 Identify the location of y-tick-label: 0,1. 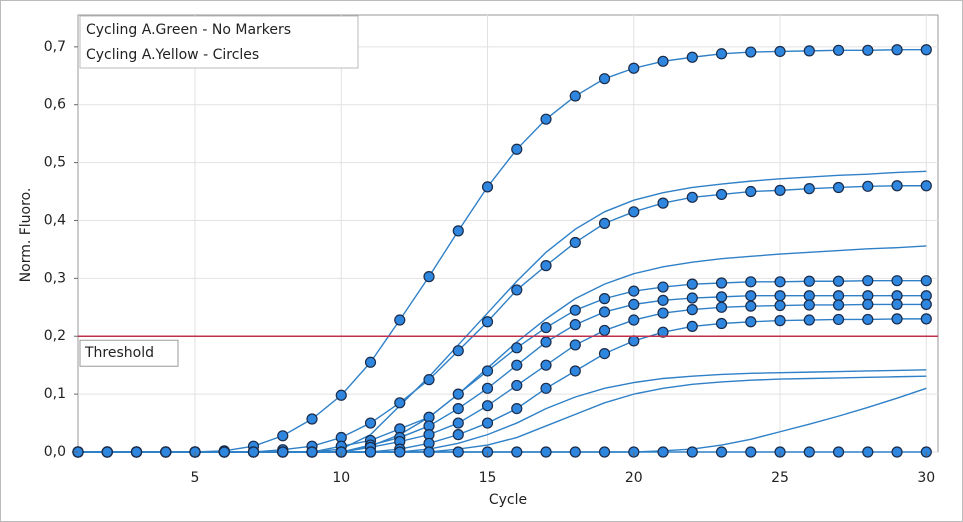
(55, 394).